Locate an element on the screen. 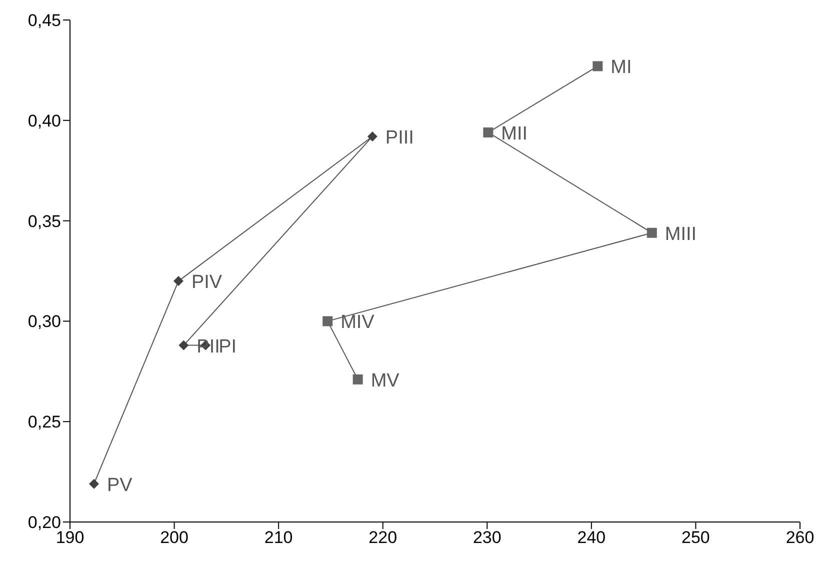 The width and height of the screenshot is (838, 574). annotation: MIII is located at coordinates (680, 234).